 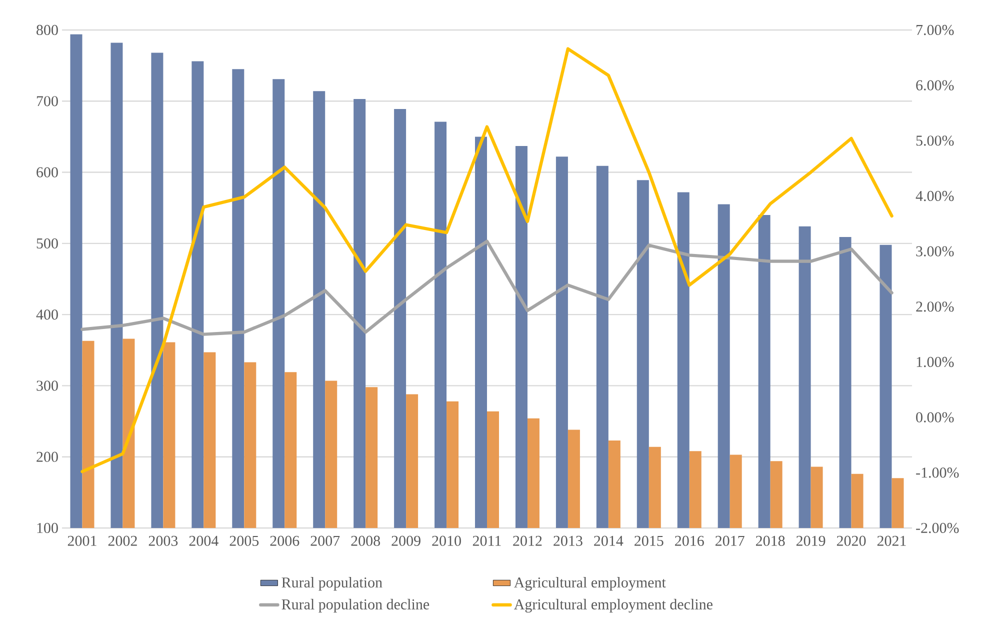 What do you see at coordinates (770, 541) in the screenshot?
I see `x-tick-label: 2018` at bounding box center [770, 541].